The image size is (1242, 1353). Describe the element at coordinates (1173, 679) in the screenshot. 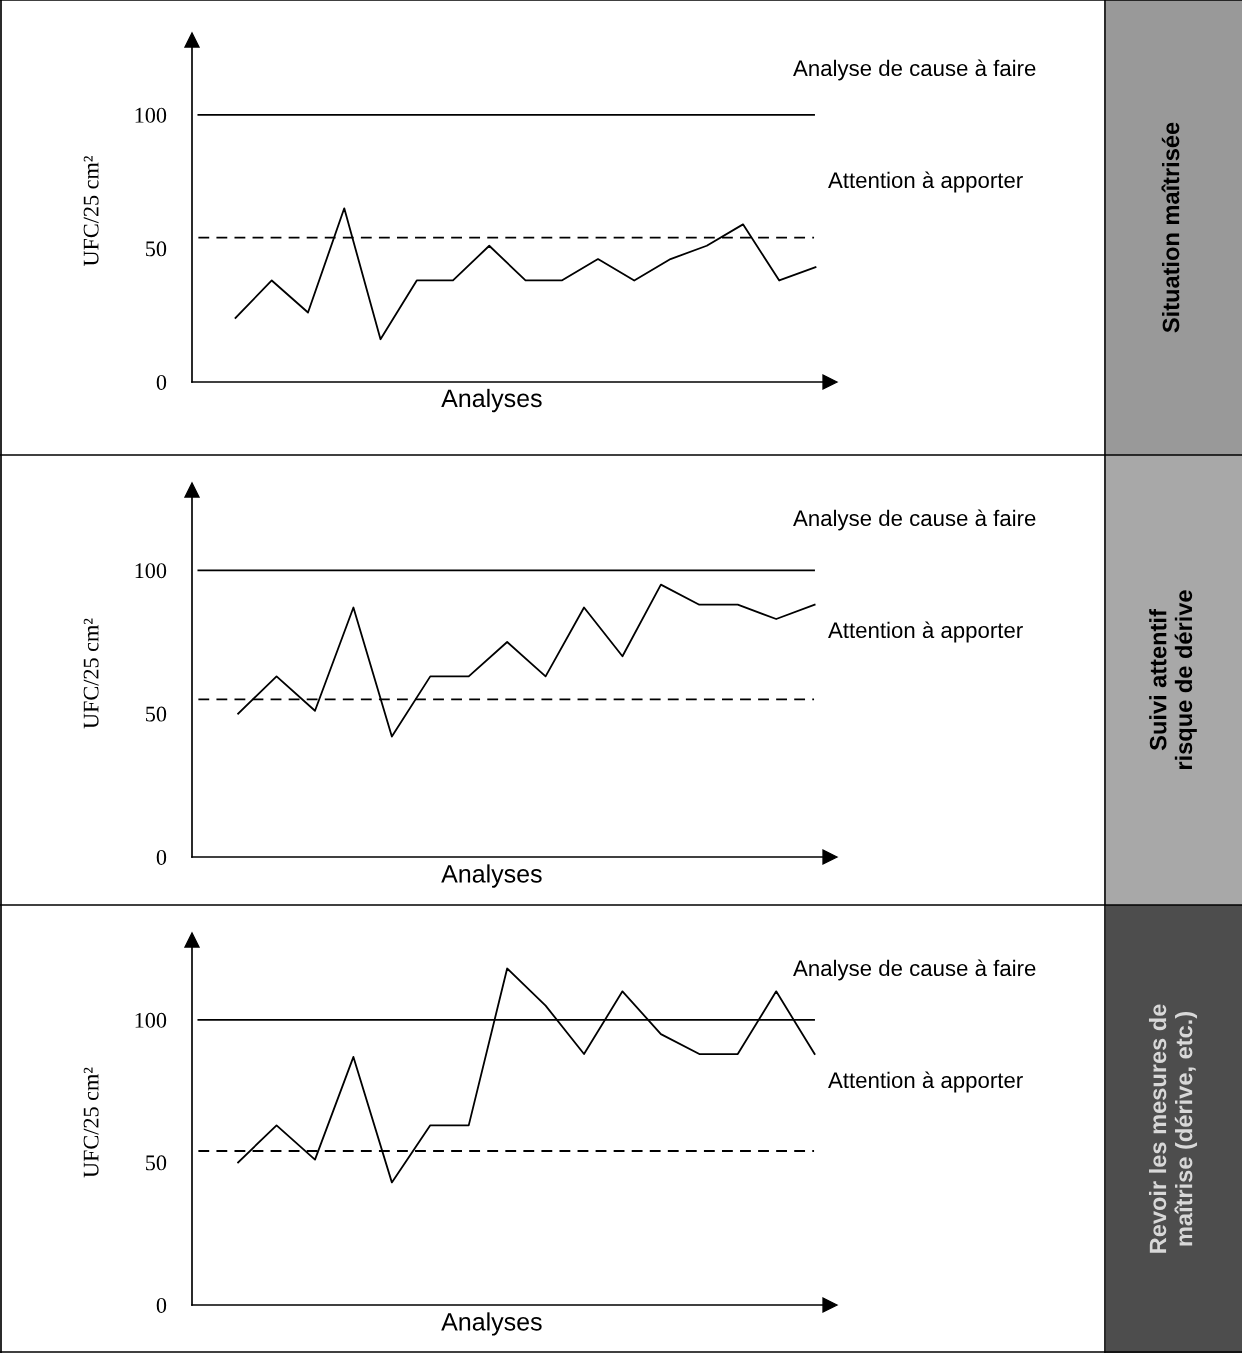

I see `text: Suivi attentif risque de dérive` at that location.